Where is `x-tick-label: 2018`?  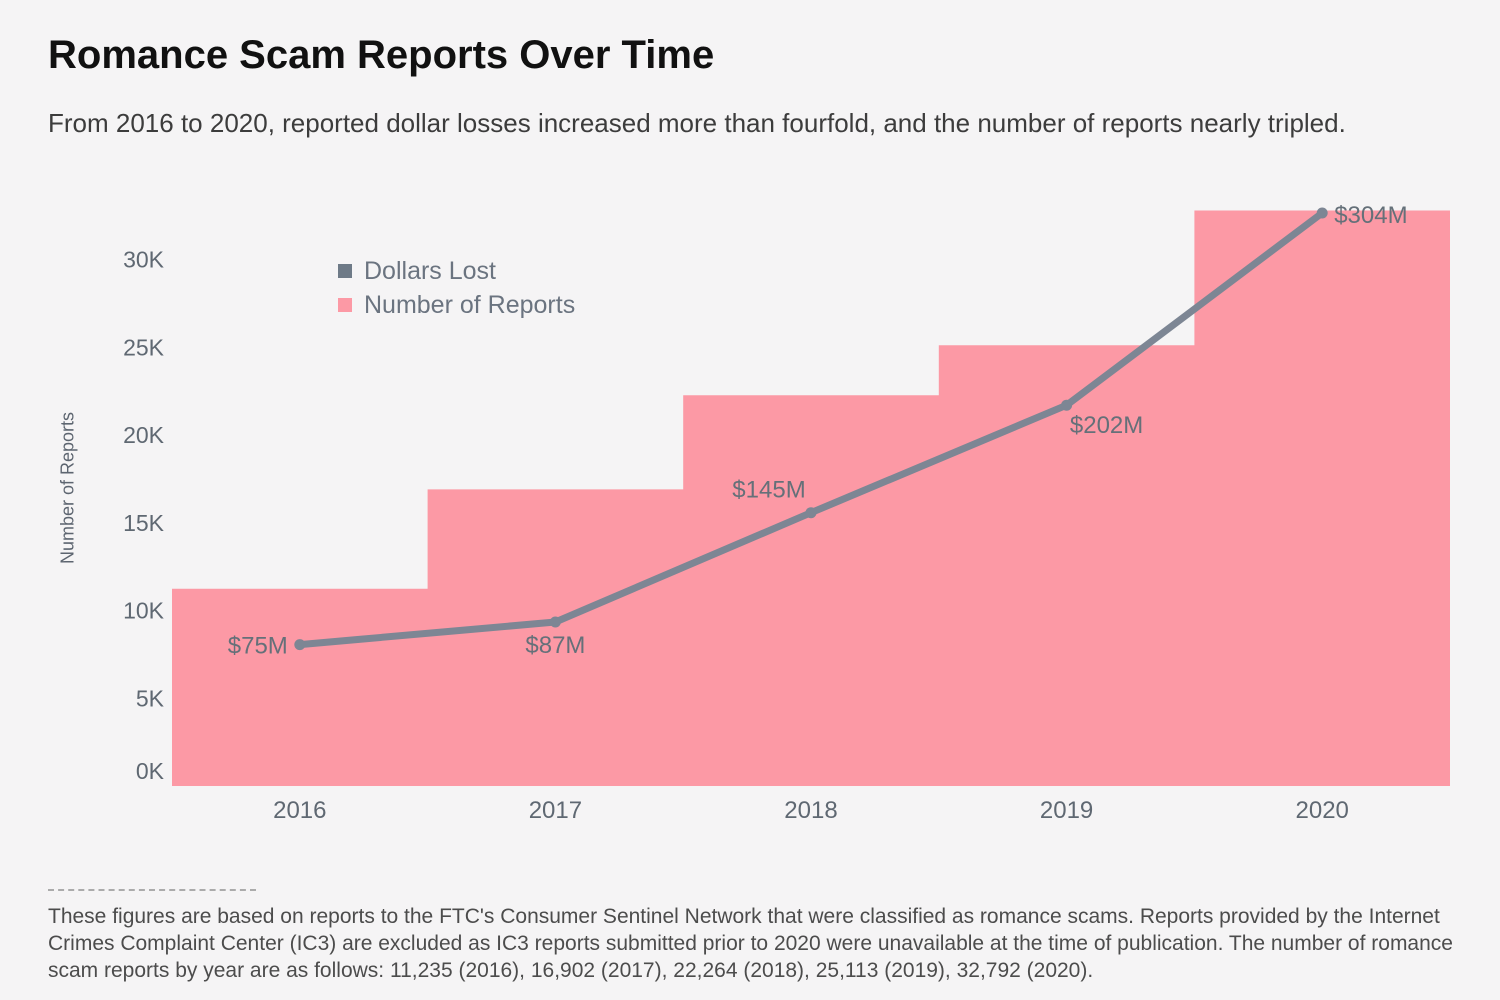
x-tick-label: 2018 is located at coordinates (810, 810).